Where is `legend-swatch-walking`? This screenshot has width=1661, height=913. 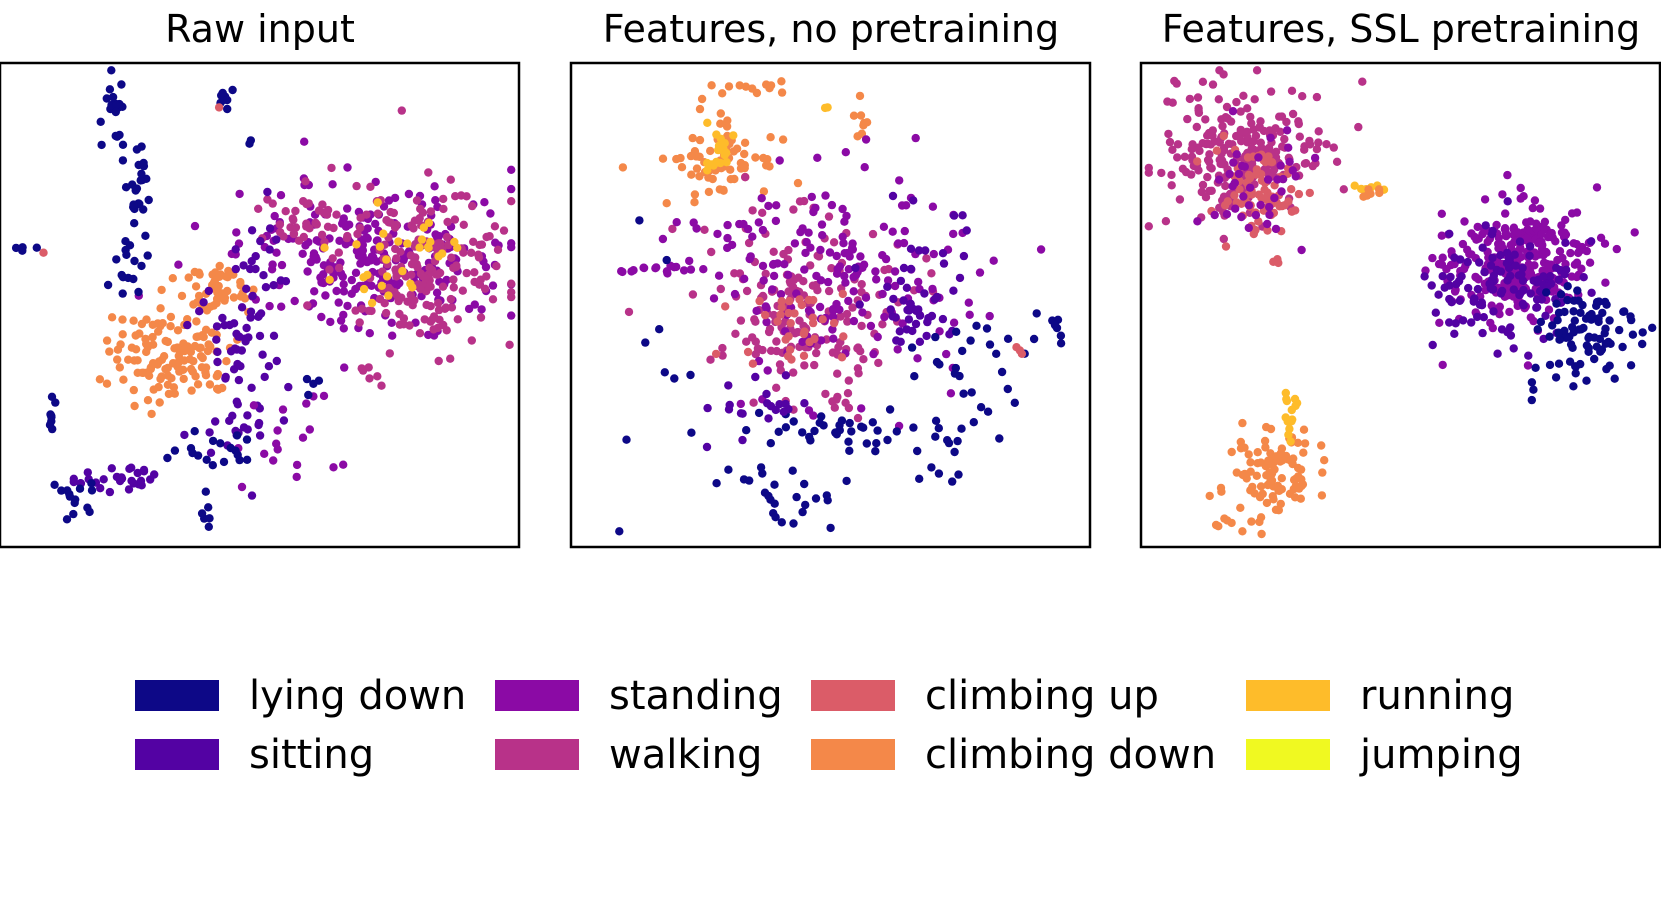 legend-swatch-walking is located at coordinates (537, 754).